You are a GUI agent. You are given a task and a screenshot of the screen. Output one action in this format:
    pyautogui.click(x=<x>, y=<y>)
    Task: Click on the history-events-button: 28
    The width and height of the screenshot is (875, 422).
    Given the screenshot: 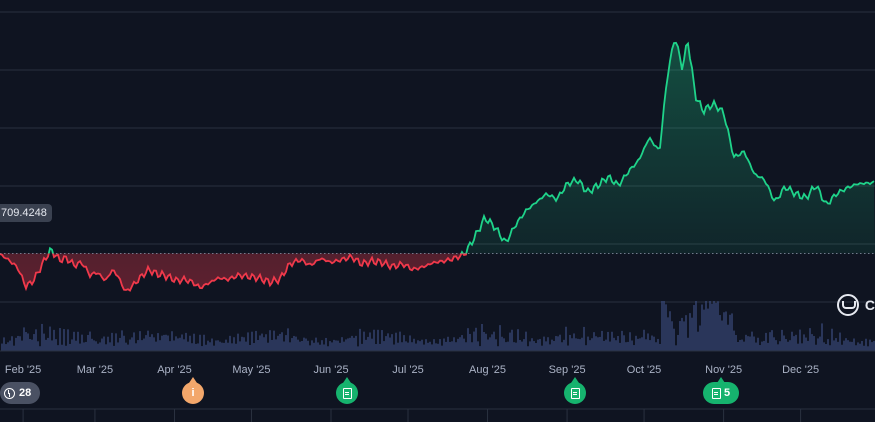 What is the action you would take?
    pyautogui.click(x=20, y=393)
    